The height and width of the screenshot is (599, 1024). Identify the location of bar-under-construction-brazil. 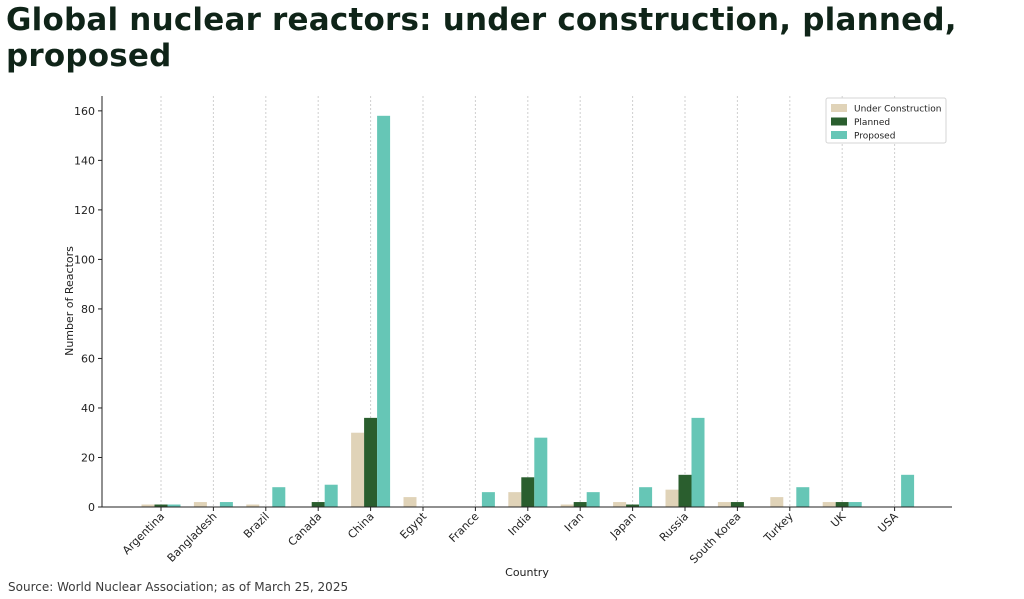
(253, 505).